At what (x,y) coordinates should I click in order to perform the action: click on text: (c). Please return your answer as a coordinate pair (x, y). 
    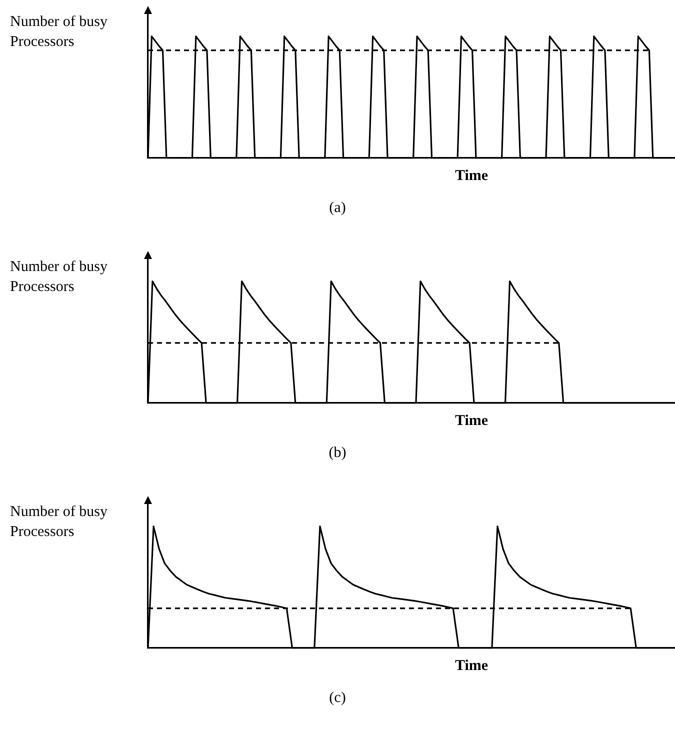
    Looking at the image, I should click on (337, 698).